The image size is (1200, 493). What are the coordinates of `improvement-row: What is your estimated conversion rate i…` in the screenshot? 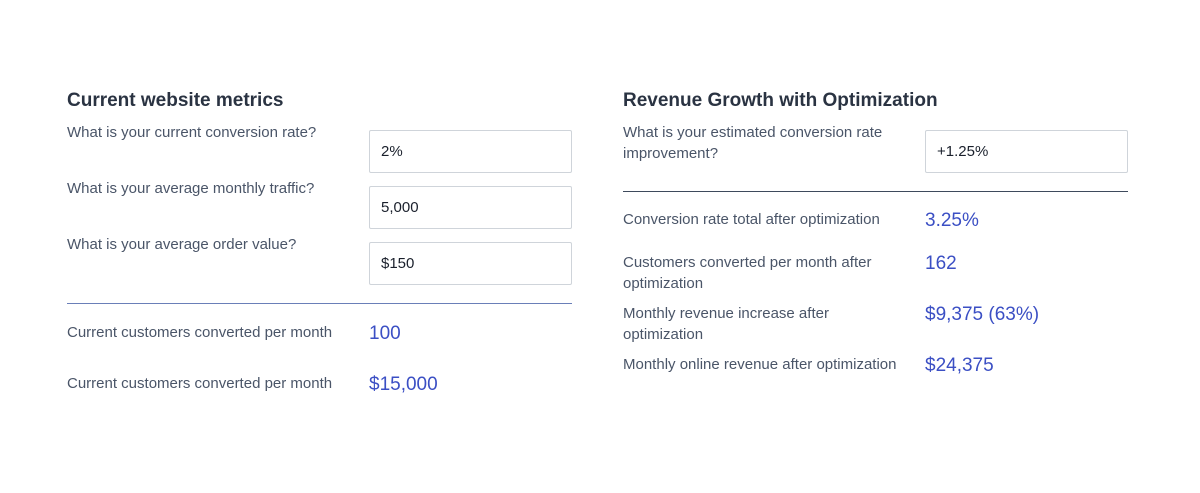 It's located at (875, 150).